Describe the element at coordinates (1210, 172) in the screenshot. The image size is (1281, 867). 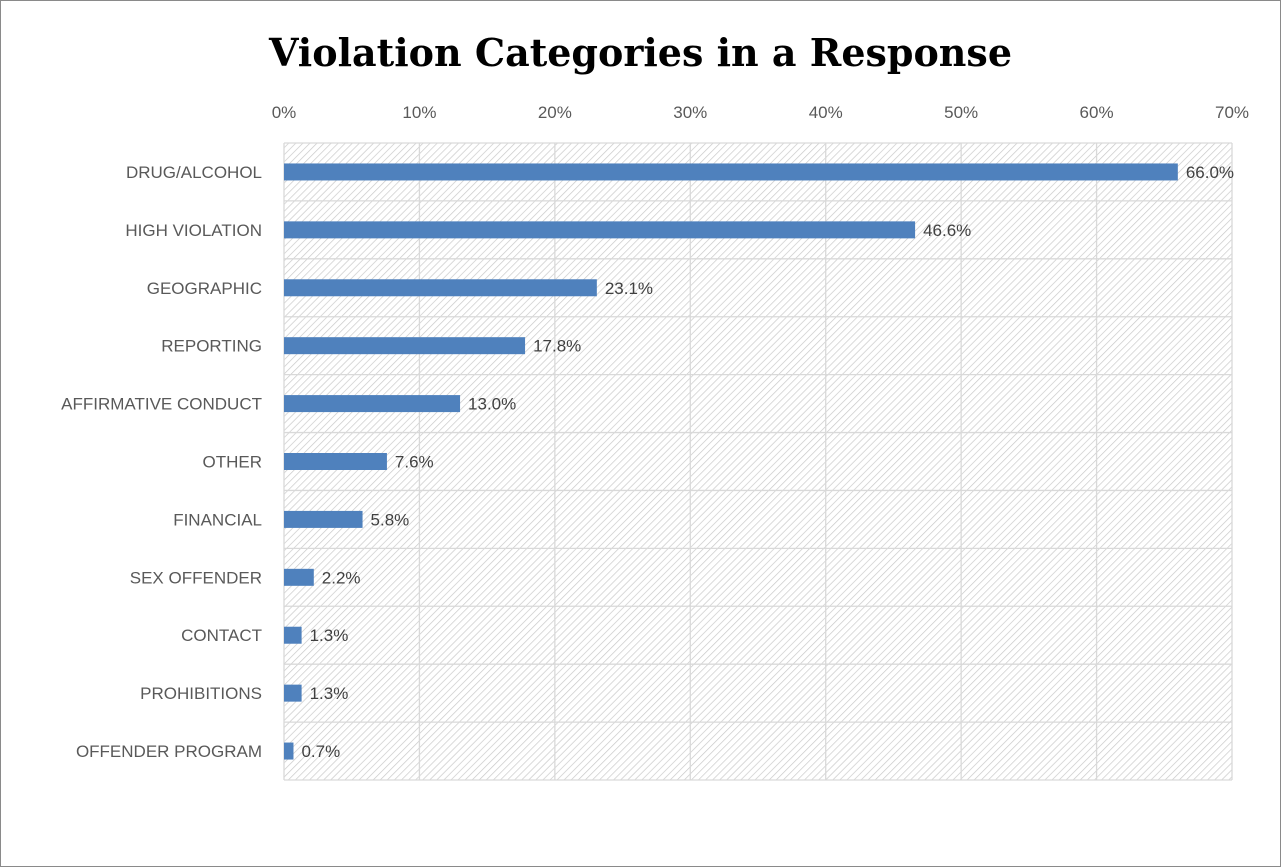
I see `data-label: 66.0%` at that location.